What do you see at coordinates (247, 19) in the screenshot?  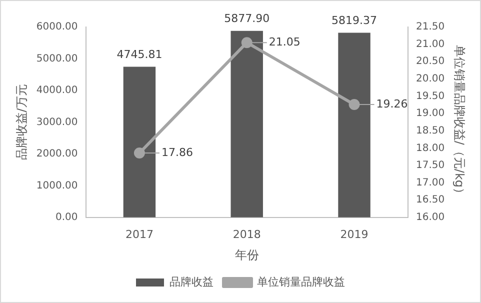 I see `data-label: 5877.90` at bounding box center [247, 19].